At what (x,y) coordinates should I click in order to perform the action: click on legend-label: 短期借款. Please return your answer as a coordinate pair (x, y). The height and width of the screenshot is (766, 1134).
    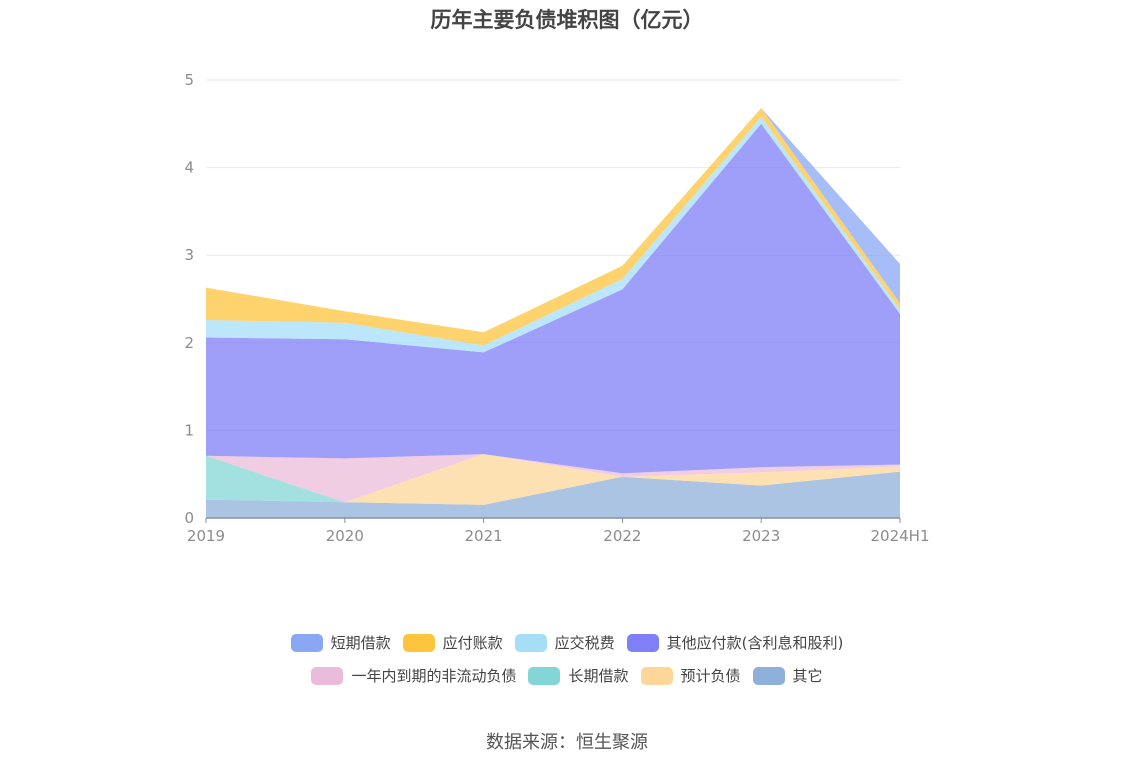
    Looking at the image, I should click on (360, 643).